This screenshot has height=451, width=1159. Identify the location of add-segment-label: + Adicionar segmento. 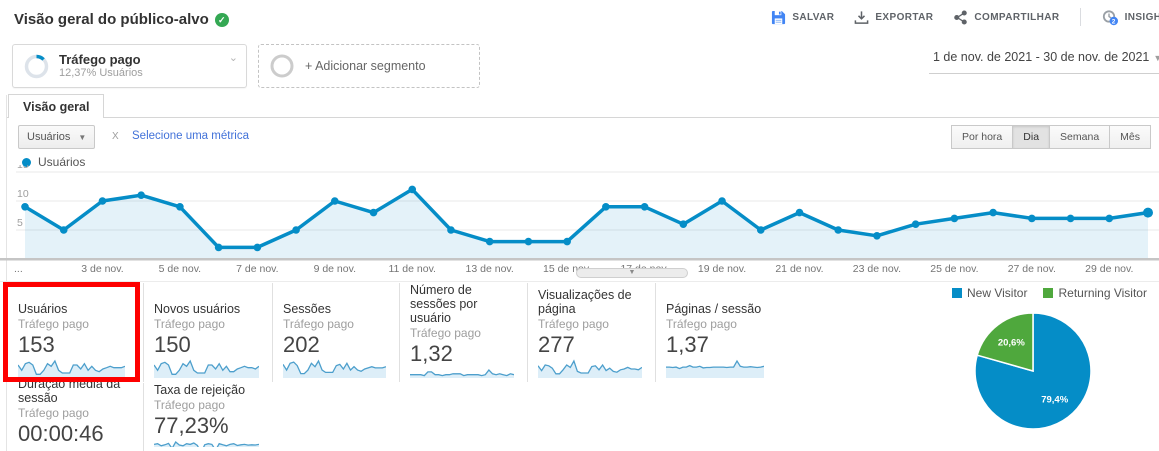
(365, 66).